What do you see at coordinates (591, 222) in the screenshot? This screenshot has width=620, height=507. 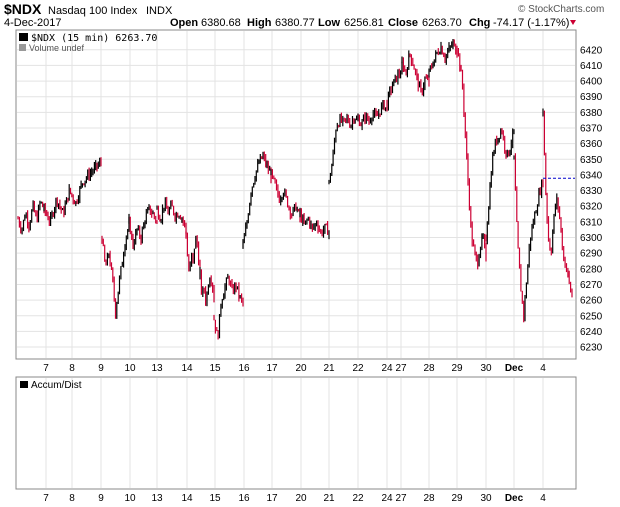 I see `y-tick-label: 6310` at bounding box center [591, 222].